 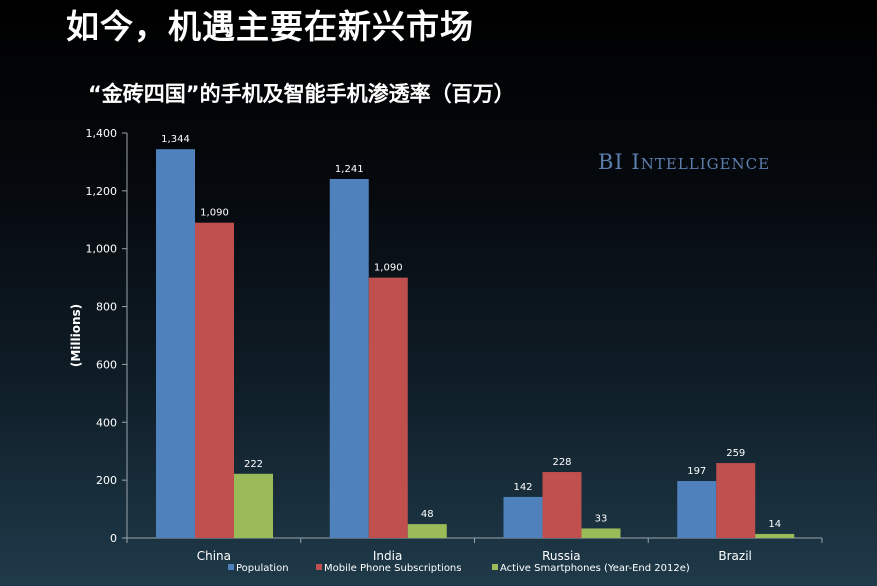 I want to click on bi-intelligence-watermark: BI Intelligence, so click(x=684, y=162).